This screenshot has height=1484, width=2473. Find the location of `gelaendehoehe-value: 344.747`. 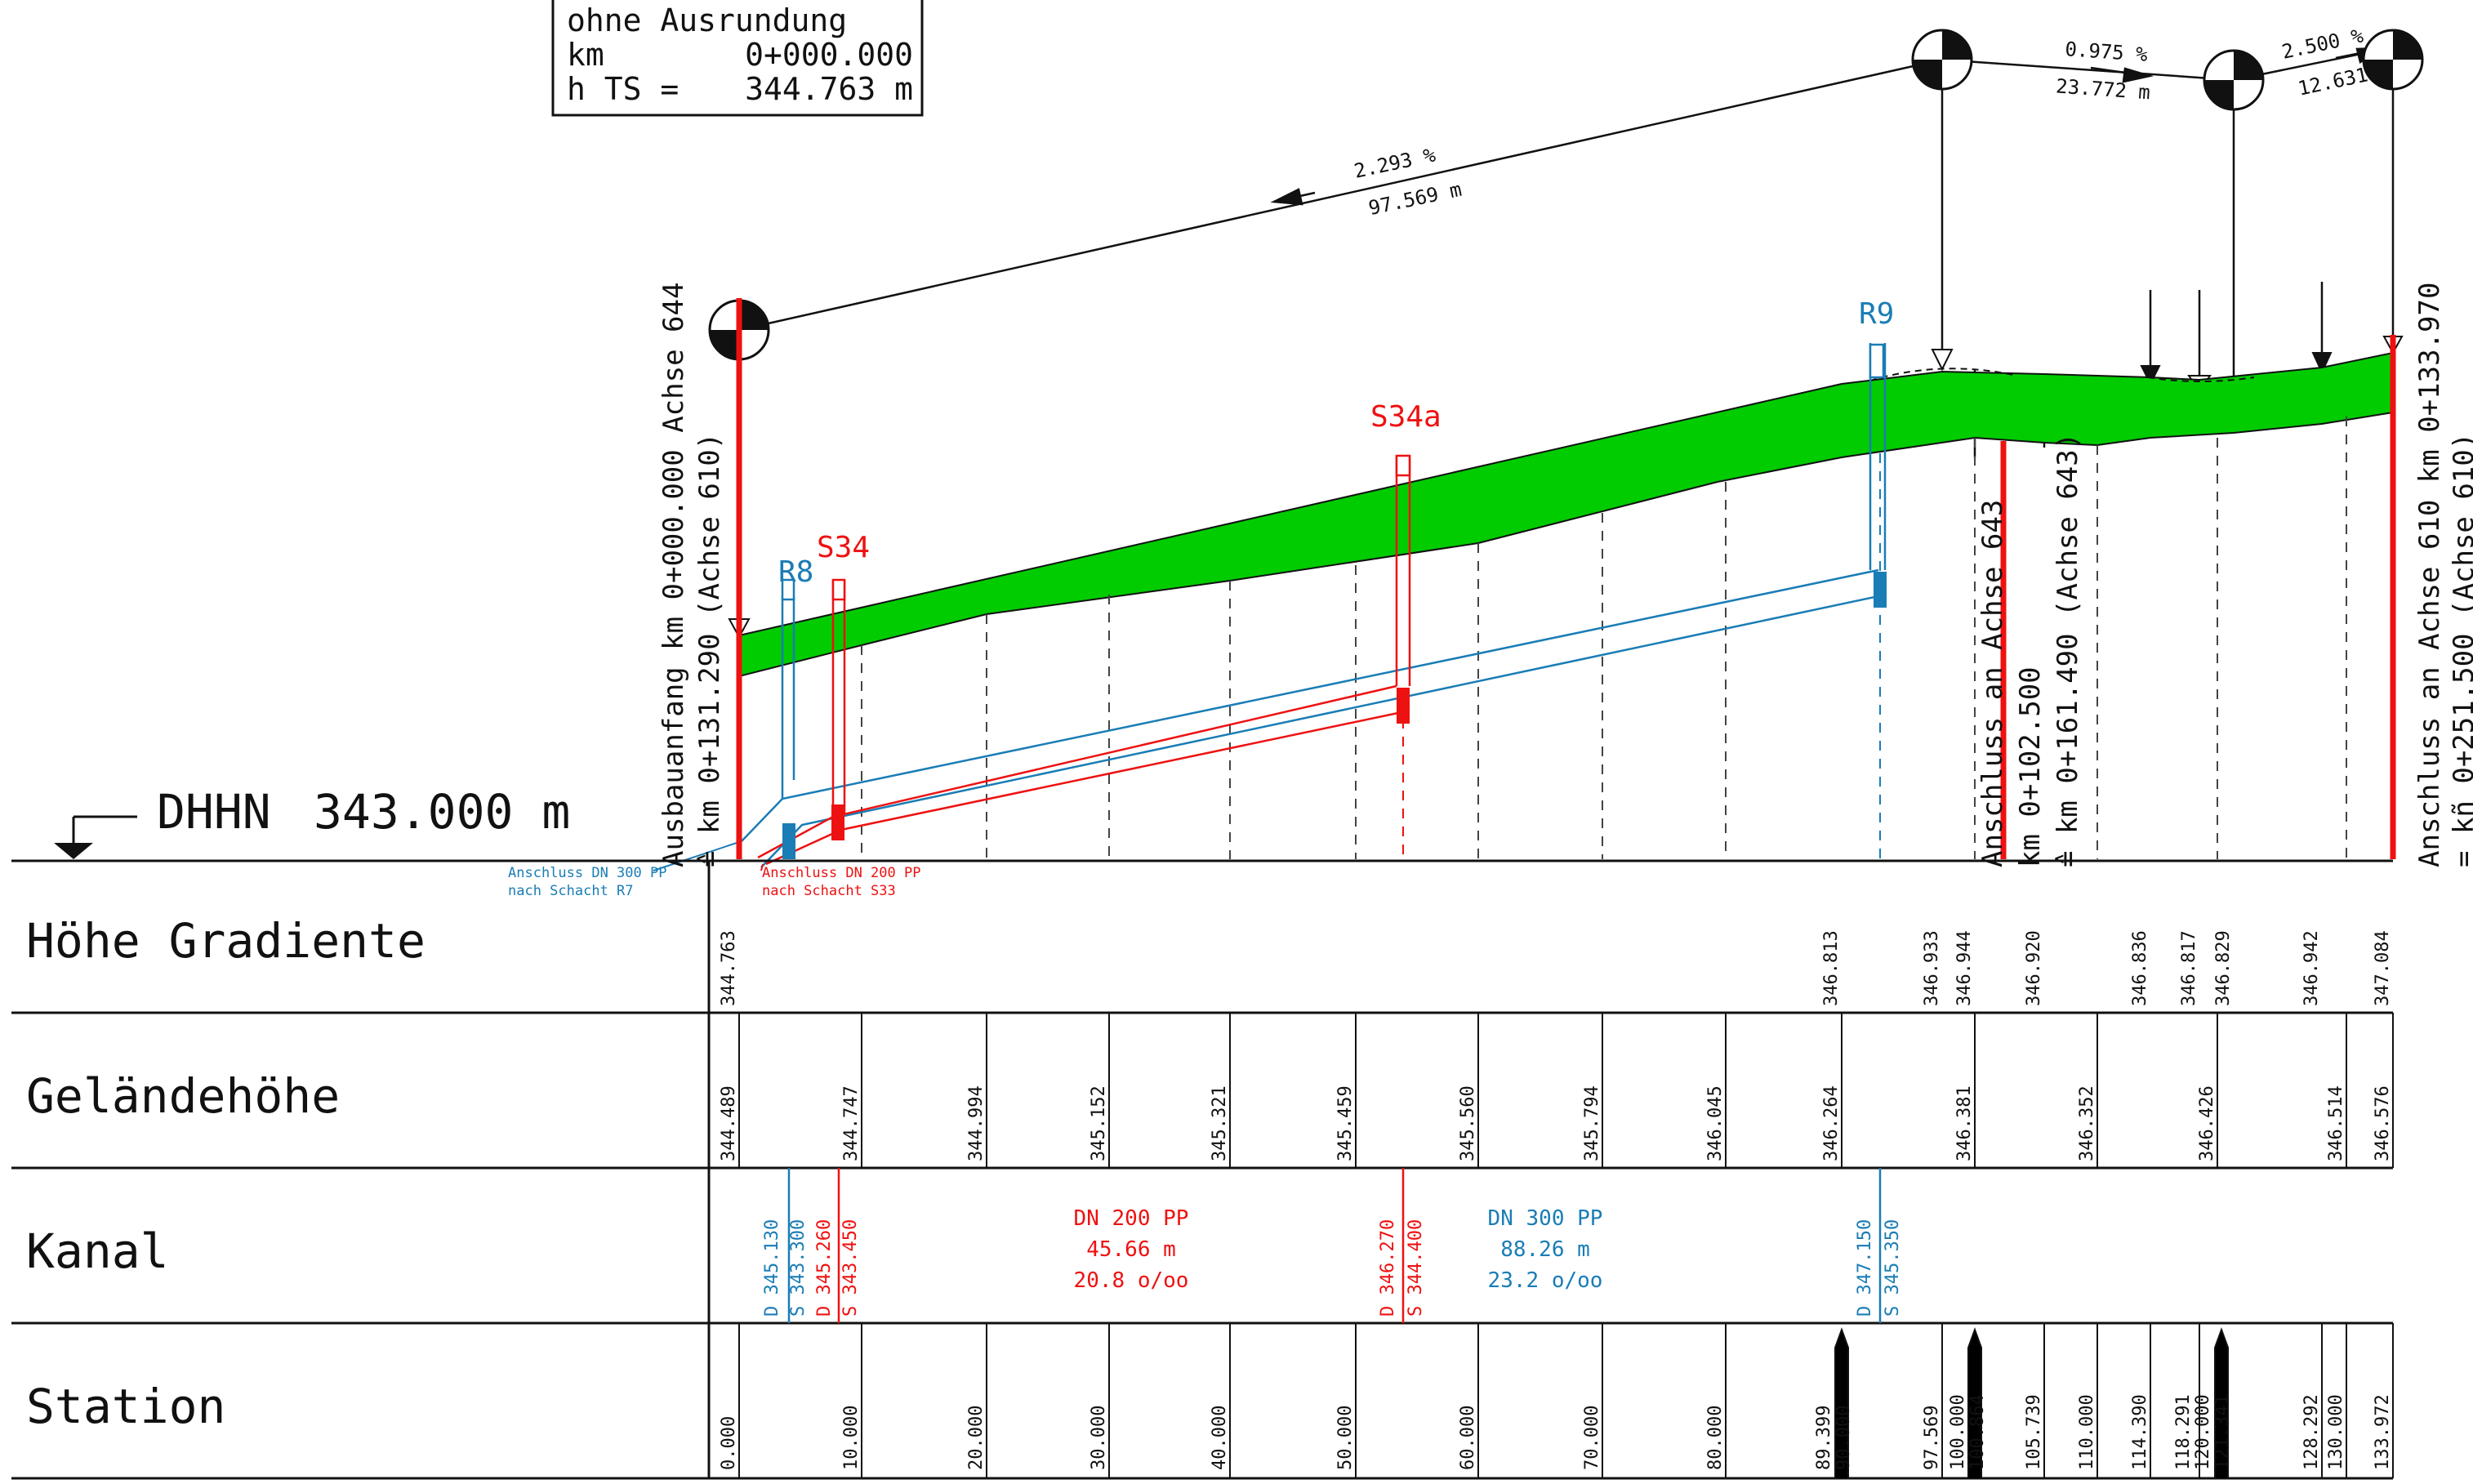

gelaendehoehe-value: 344.747 is located at coordinates (851, 1123).